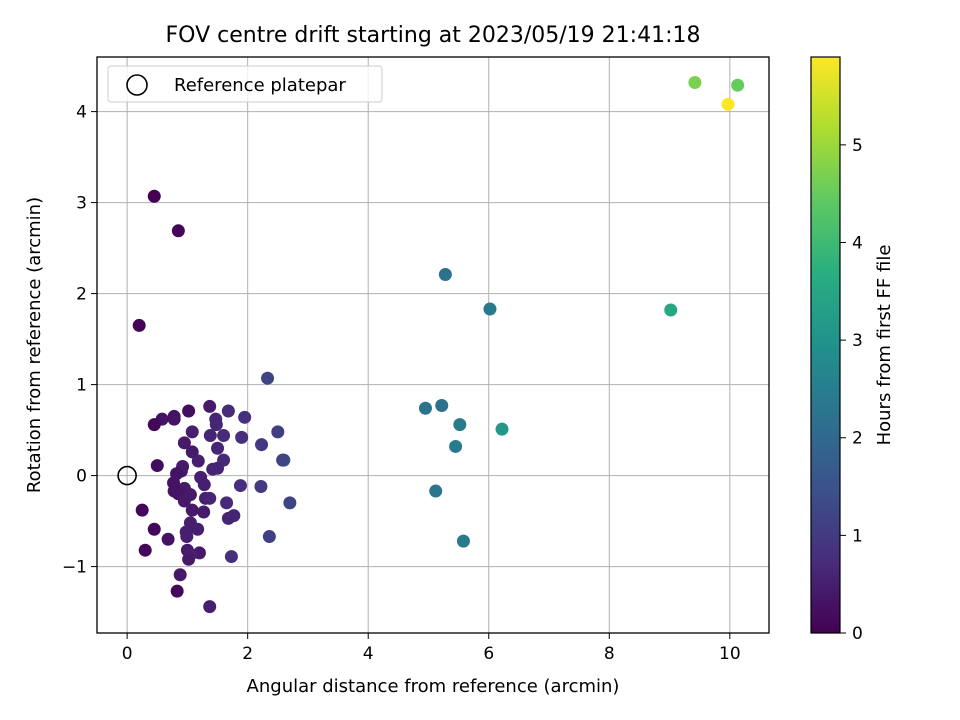 Image resolution: width=960 pixels, height=720 pixels. Describe the element at coordinates (247, 654) in the screenshot. I see `x-tick-label: 2` at that location.